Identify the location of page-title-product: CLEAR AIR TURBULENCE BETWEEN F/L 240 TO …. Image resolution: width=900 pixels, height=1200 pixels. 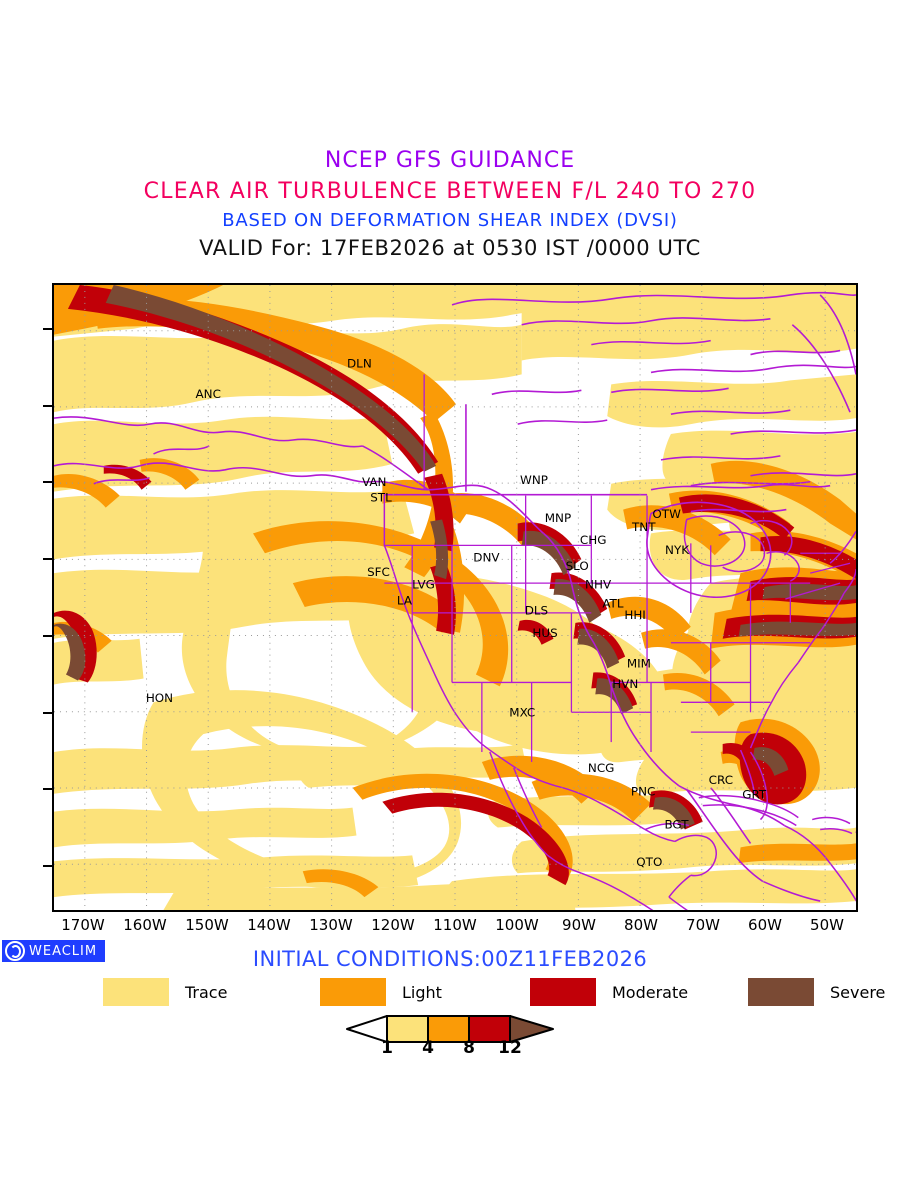
(450, 191).